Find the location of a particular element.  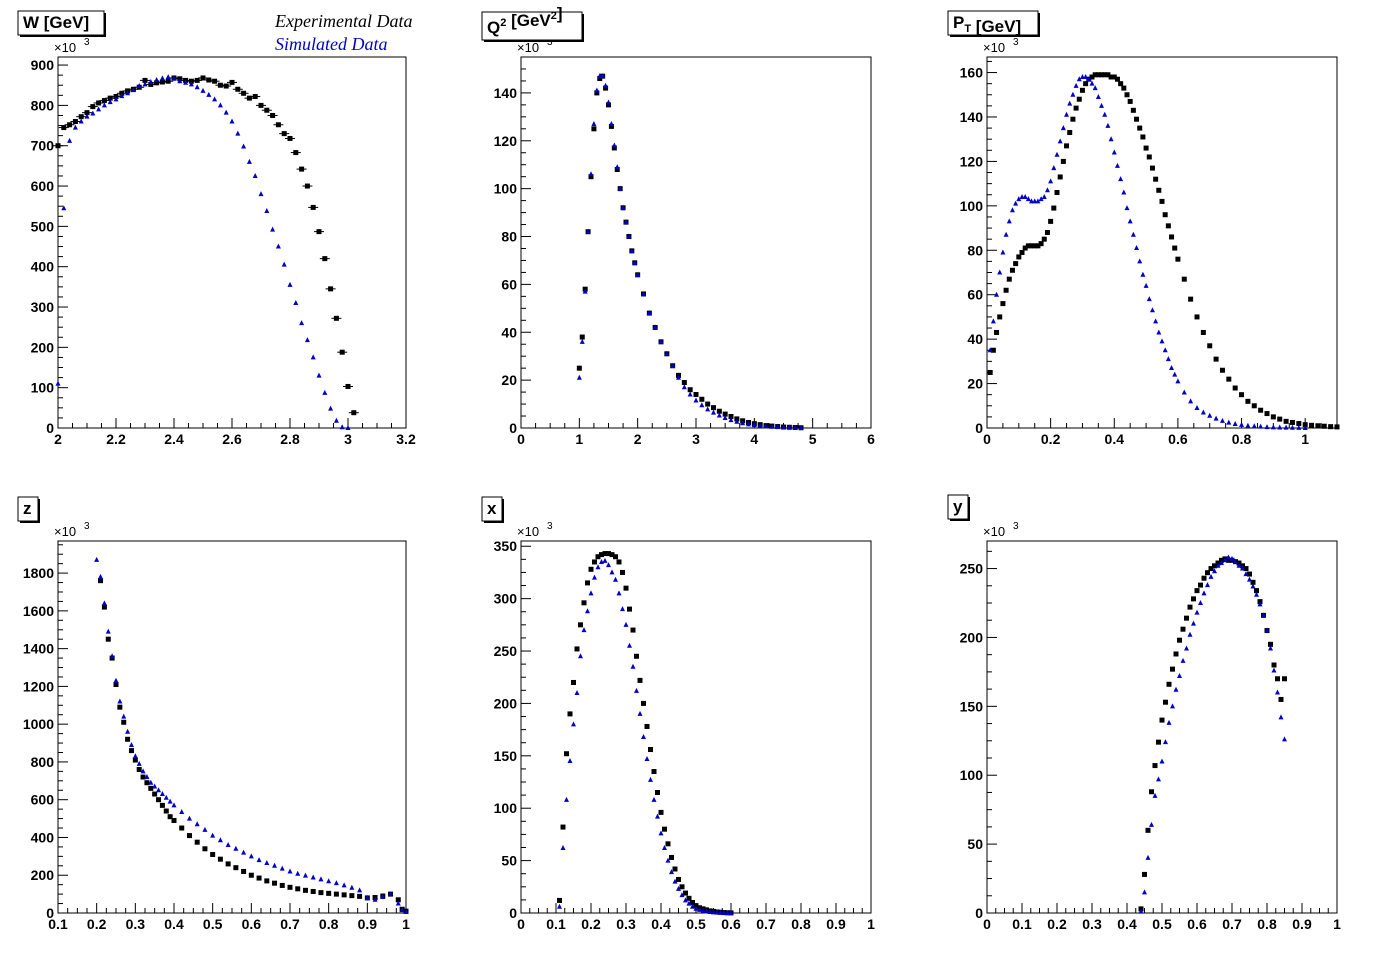

y-tick-label-x-5: 250 is located at coordinates (506, 651).